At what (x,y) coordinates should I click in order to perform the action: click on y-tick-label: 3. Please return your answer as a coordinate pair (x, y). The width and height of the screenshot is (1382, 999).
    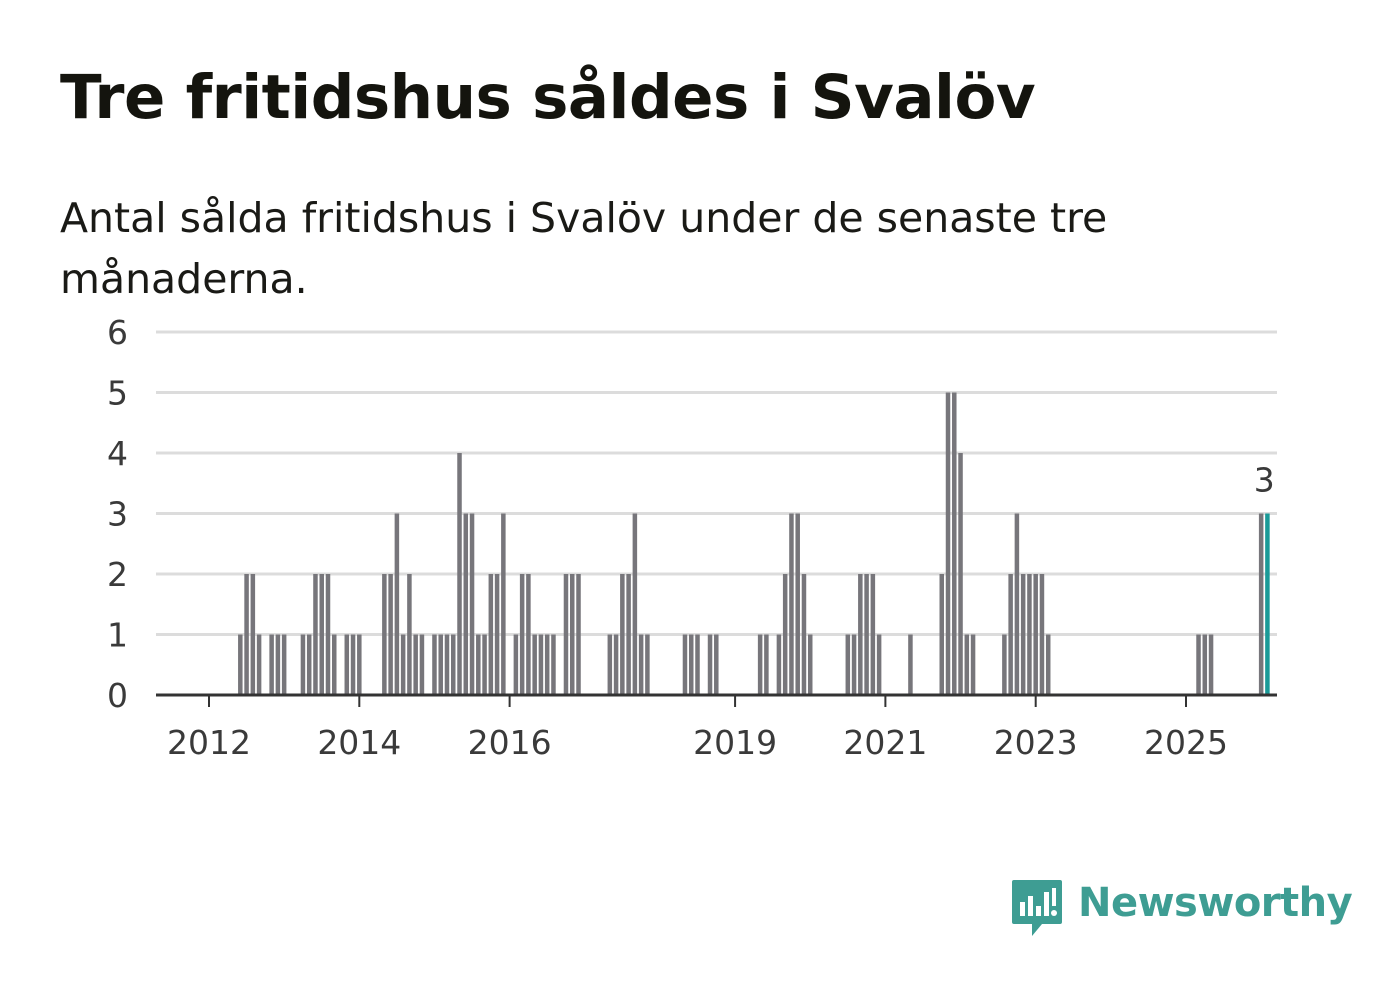
    Looking at the image, I should click on (117, 514).